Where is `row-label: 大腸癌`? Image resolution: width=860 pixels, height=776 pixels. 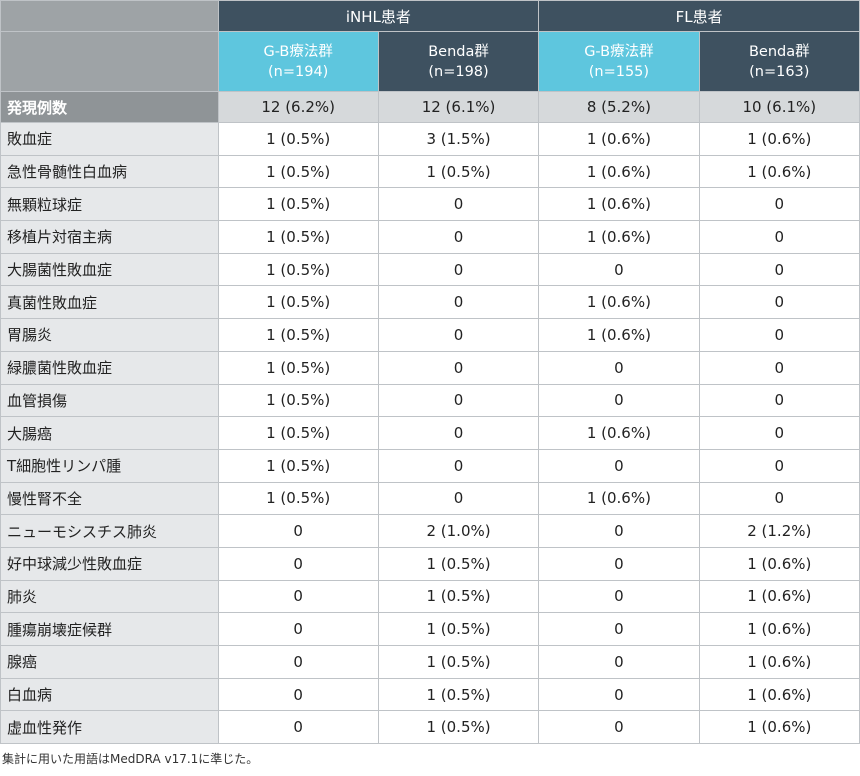 row-label: 大腸癌 is located at coordinates (109, 433).